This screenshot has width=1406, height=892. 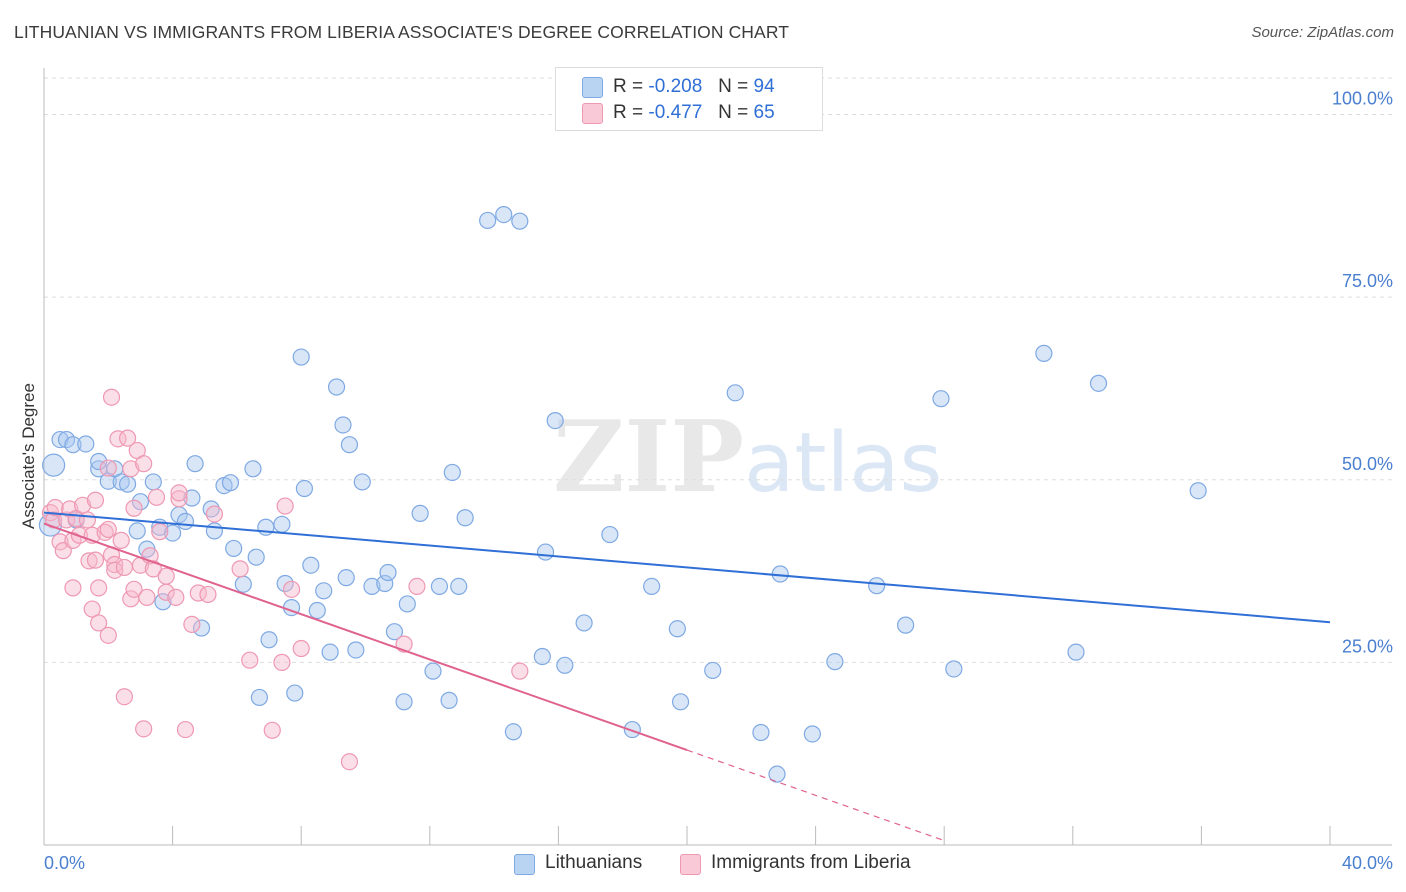 What do you see at coordinates (1367, 646) in the screenshot?
I see `y-tick-label: 25.0%` at bounding box center [1367, 646].